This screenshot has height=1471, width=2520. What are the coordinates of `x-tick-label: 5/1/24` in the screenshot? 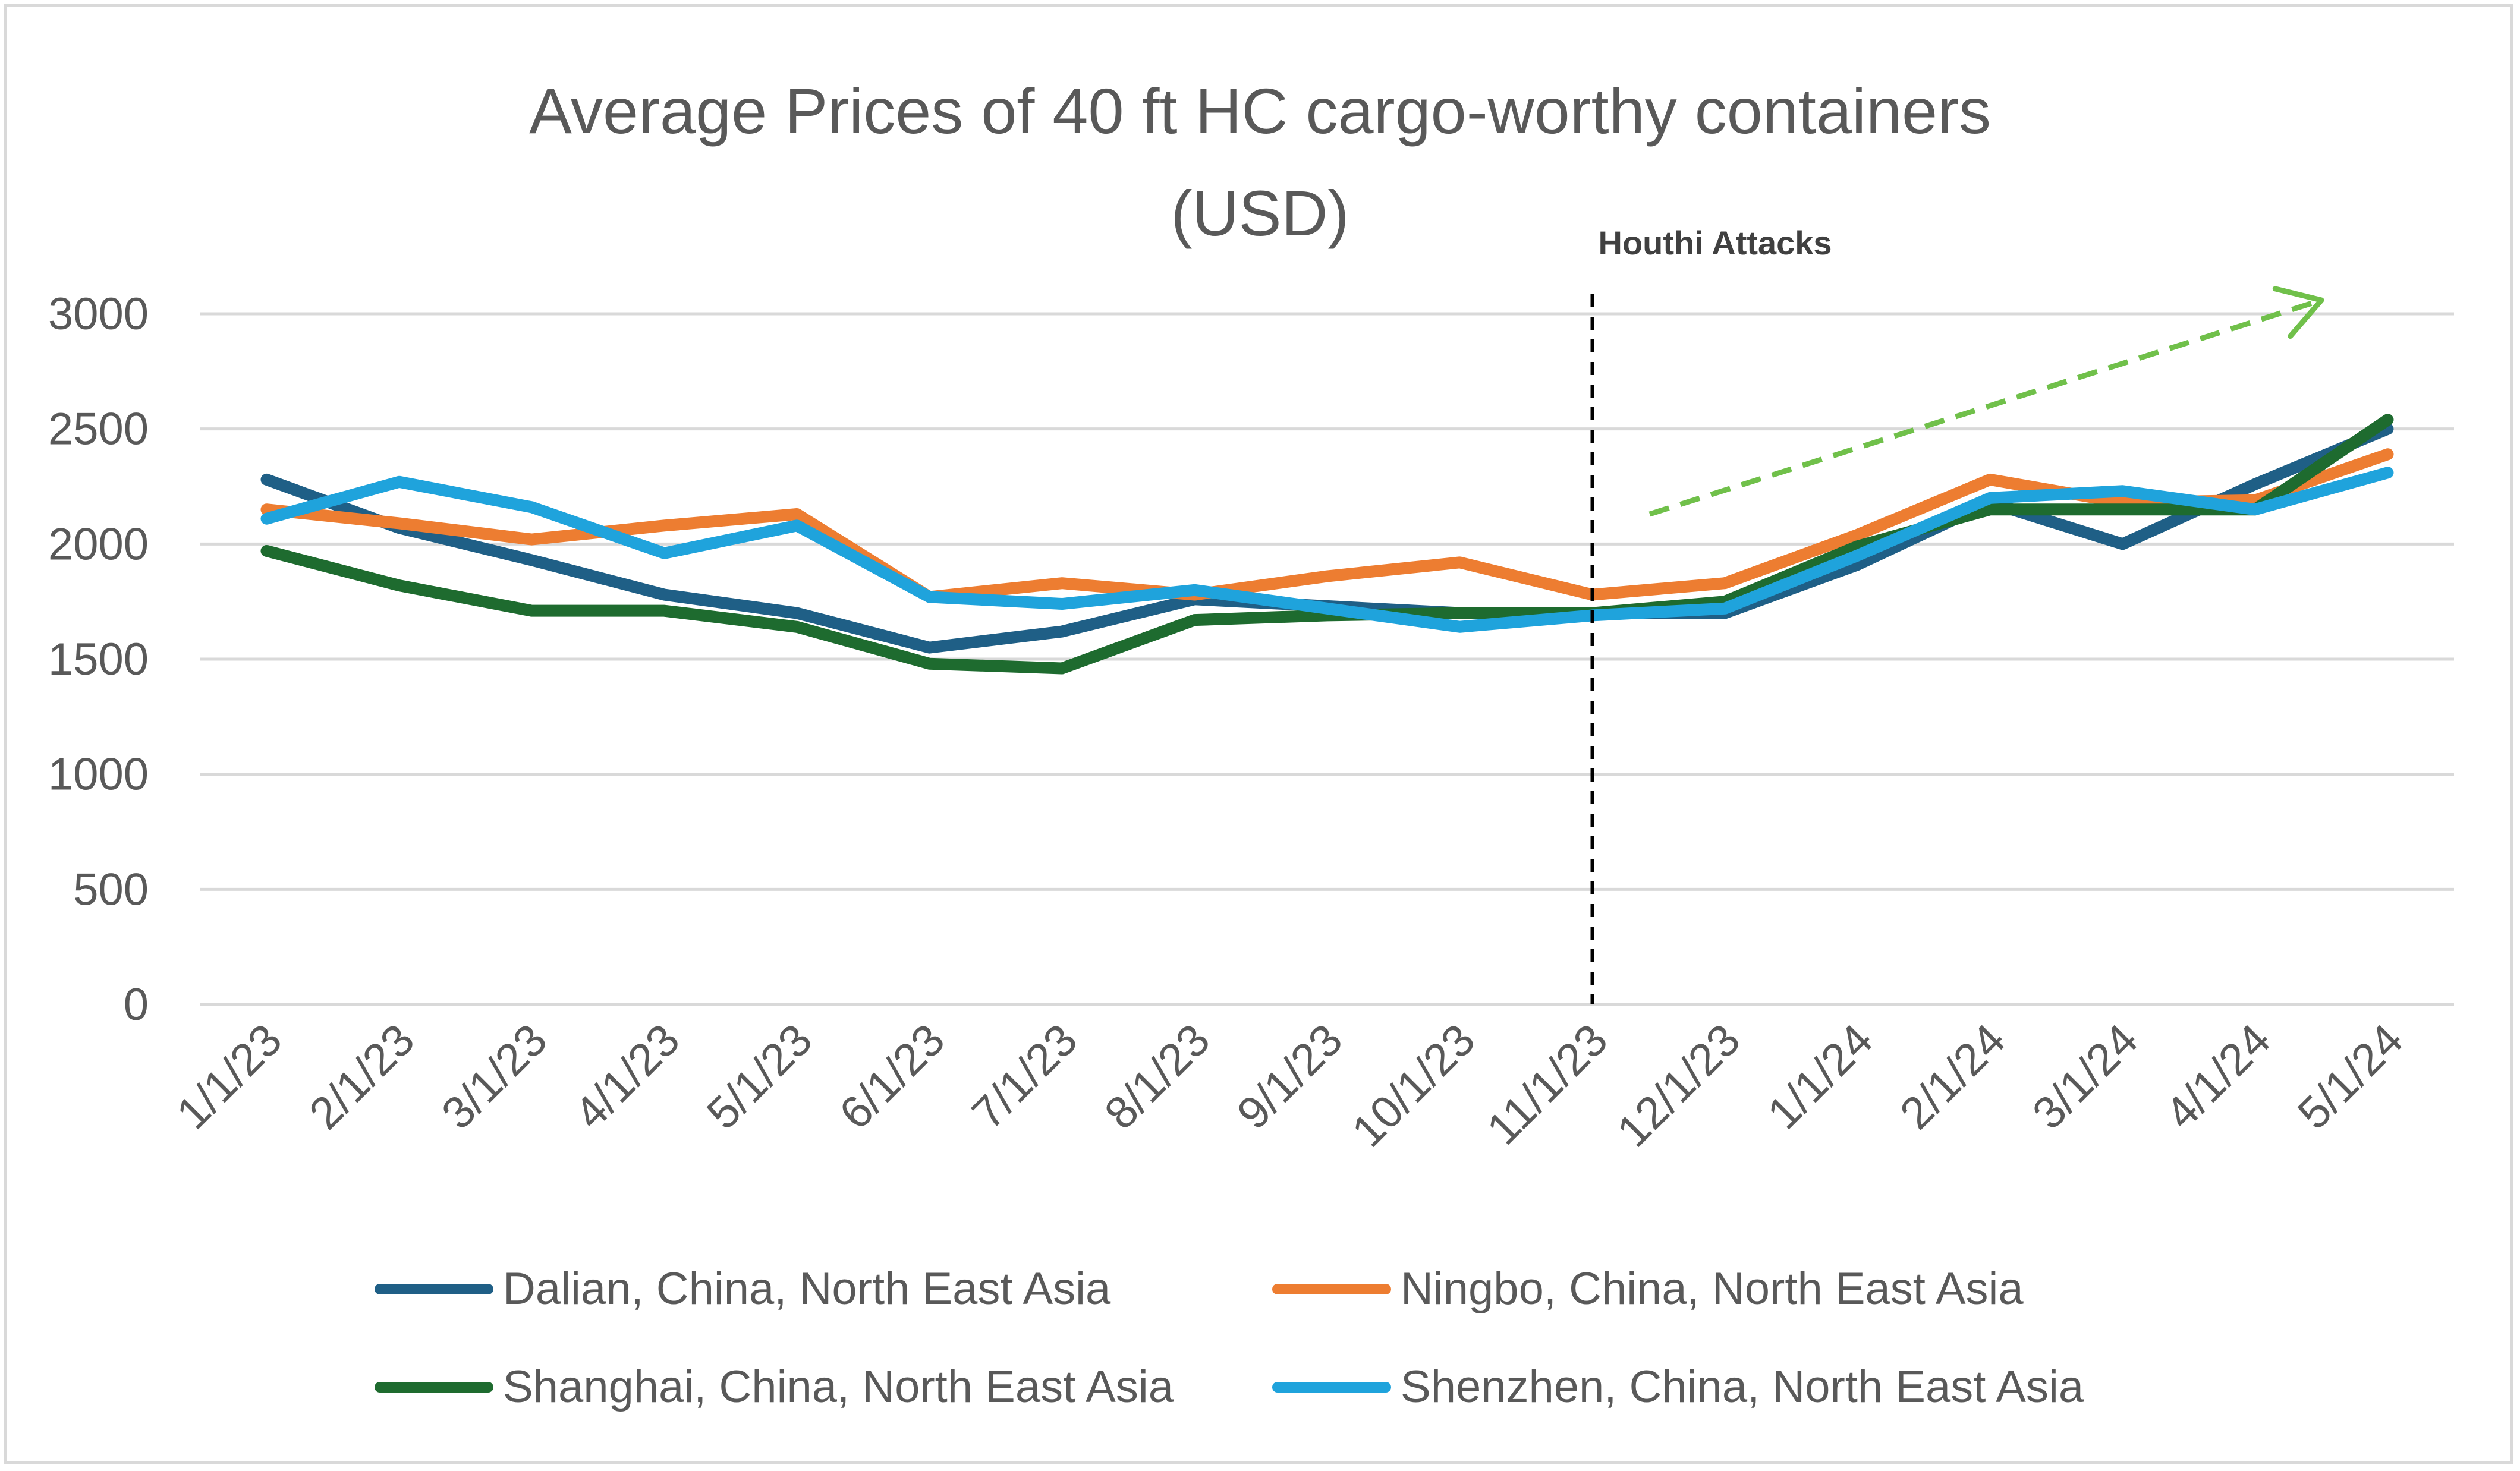 It's located at (2350, 1077).